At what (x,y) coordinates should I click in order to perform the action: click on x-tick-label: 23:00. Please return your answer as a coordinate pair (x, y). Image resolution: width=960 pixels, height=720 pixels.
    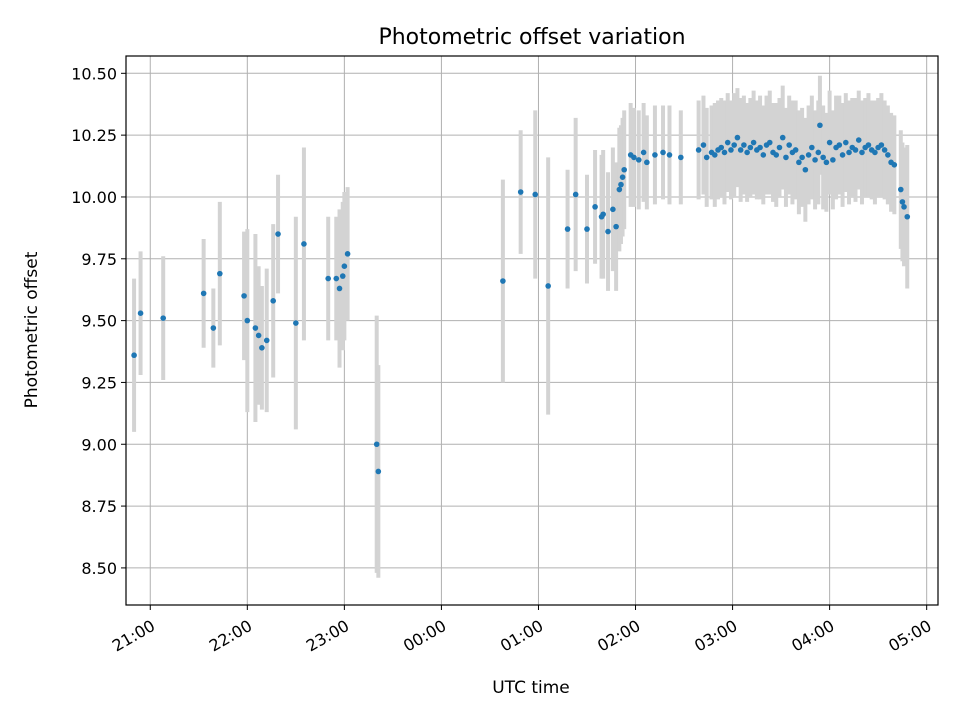
    Looking at the image, I should click on (327, 636).